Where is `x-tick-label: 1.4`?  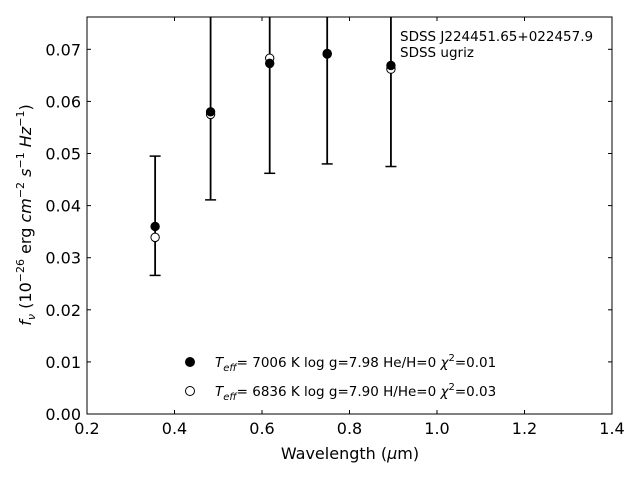 x-tick-label: 1.4 is located at coordinates (611, 428).